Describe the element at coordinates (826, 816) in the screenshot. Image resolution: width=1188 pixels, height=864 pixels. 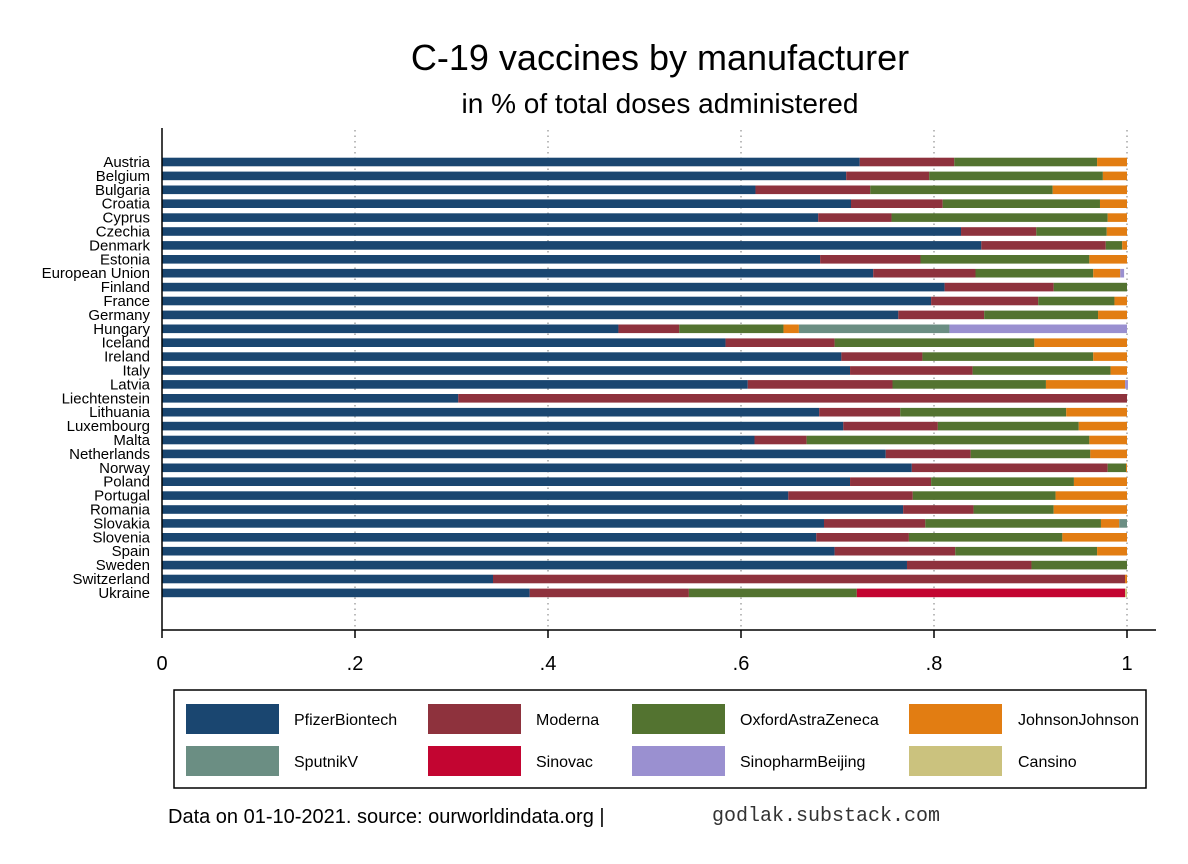
I see `footnote-site: godlak.substack.com` at that location.